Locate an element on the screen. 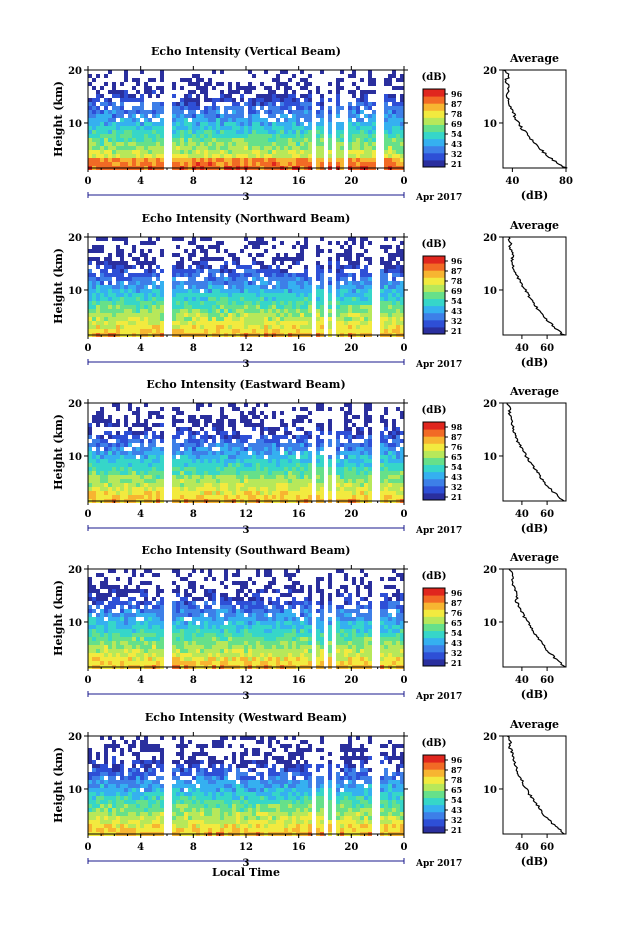  day-tick-label-1: 3 is located at coordinates (246, 364).